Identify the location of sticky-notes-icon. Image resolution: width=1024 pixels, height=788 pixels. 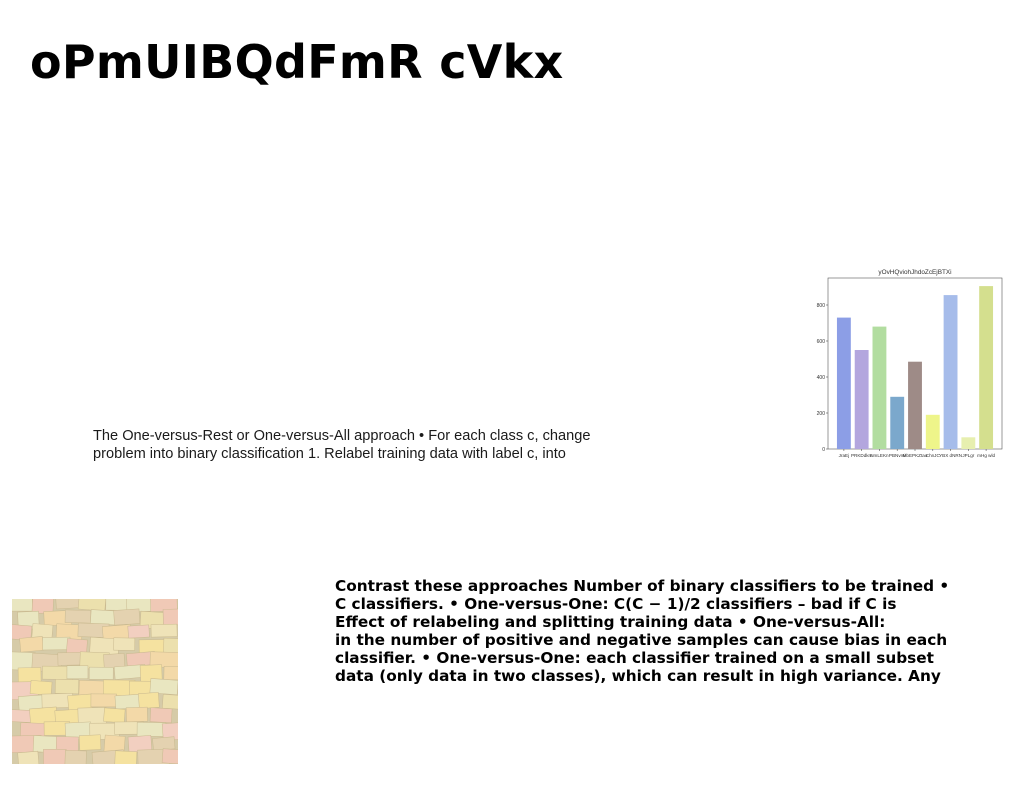
(95, 681).